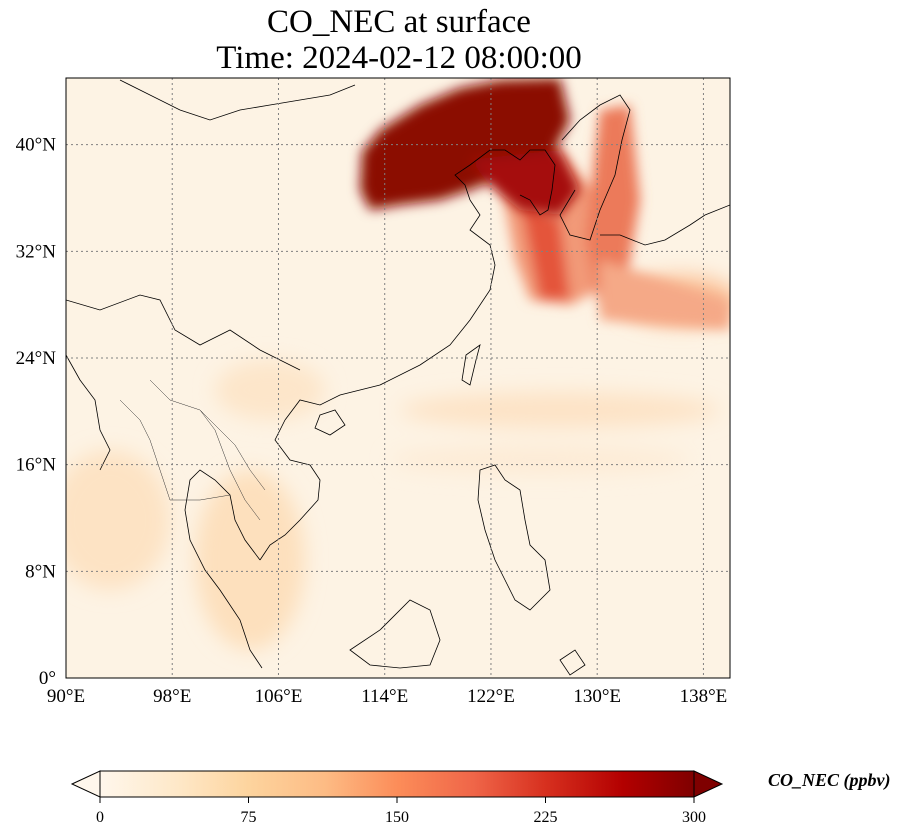  I want to click on lat-tick-labels: 0° 8°N 16°N 24°N 32°N 40°N, so click(36, 412).